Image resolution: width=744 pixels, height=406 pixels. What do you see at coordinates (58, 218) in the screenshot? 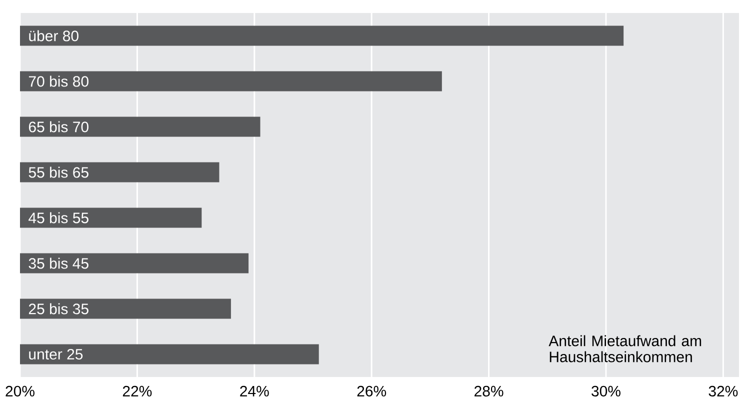
I see `y-tick-label: 45 bis 55` at bounding box center [58, 218].